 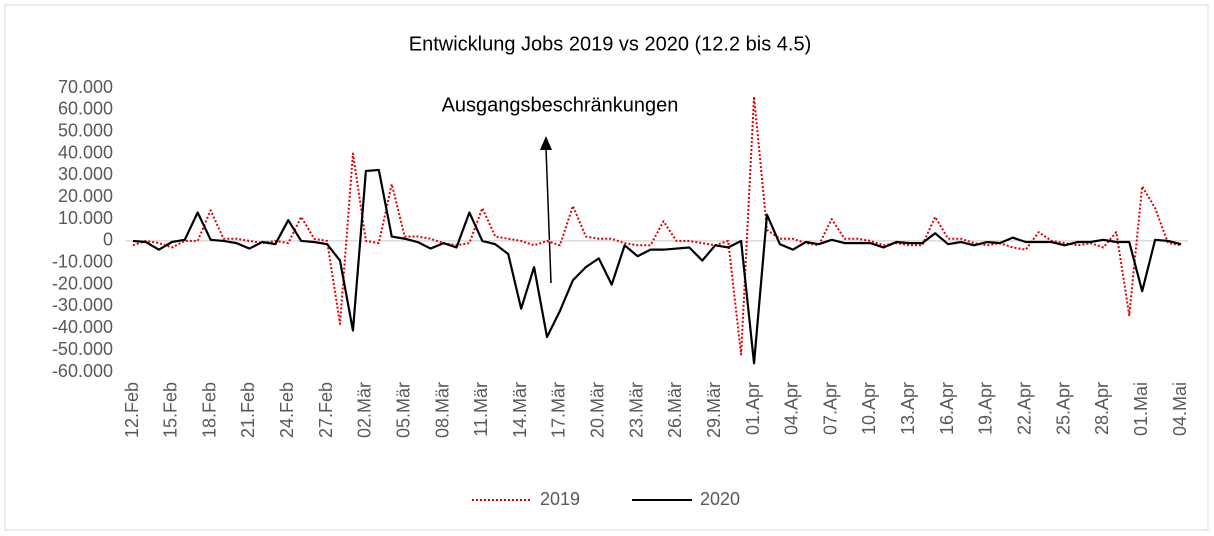 What do you see at coordinates (287, 410) in the screenshot?
I see `x-tick-label: 24.Feb` at bounding box center [287, 410].